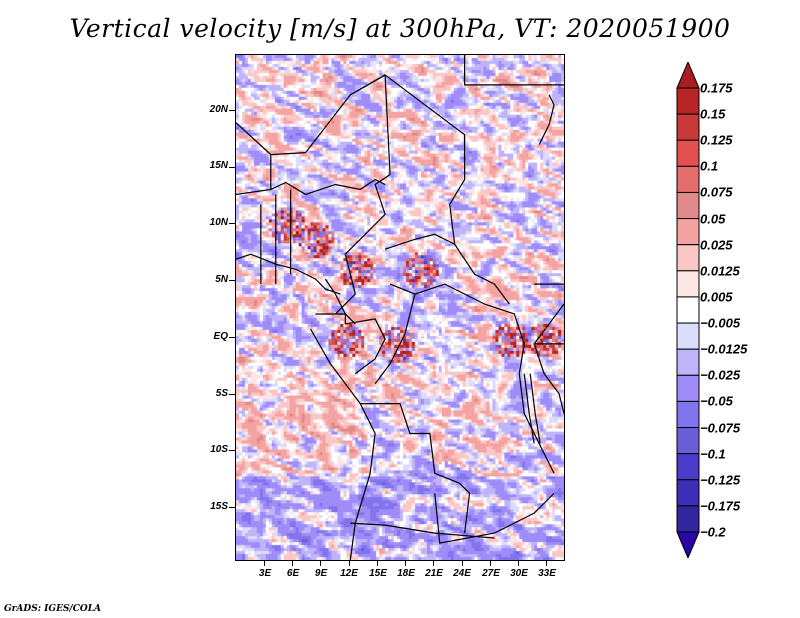 Image resolution: width=800 pixels, height=618 pixels. What do you see at coordinates (713, 532) in the screenshot?
I see `colorbar-label: −0.2` at bounding box center [713, 532].